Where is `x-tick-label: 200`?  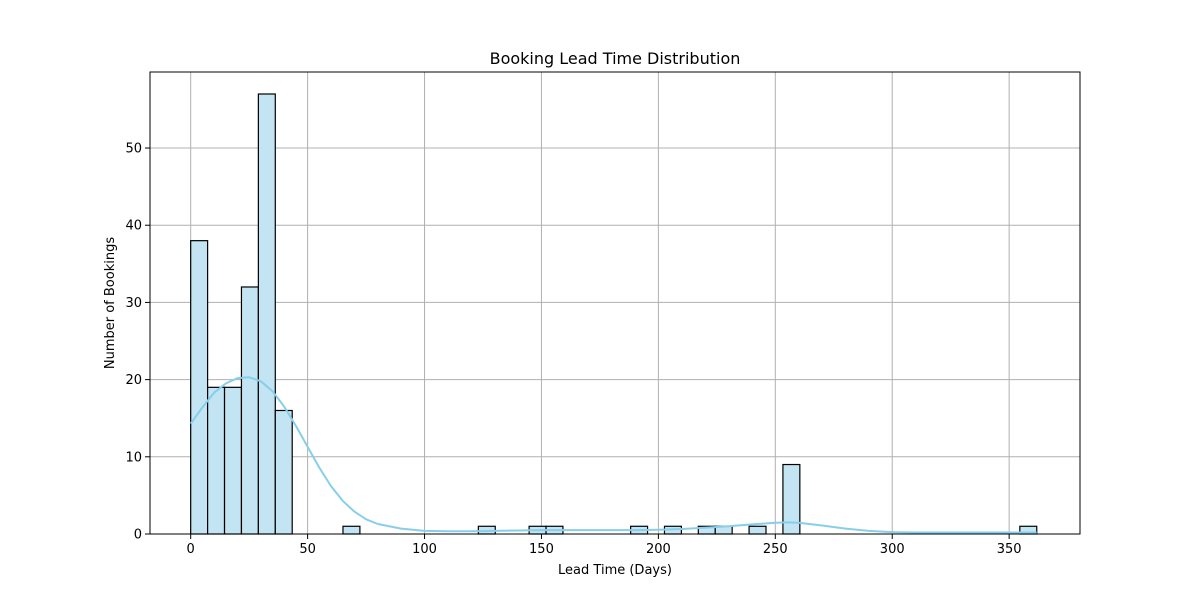
x-tick-label: 200 is located at coordinates (658, 549).